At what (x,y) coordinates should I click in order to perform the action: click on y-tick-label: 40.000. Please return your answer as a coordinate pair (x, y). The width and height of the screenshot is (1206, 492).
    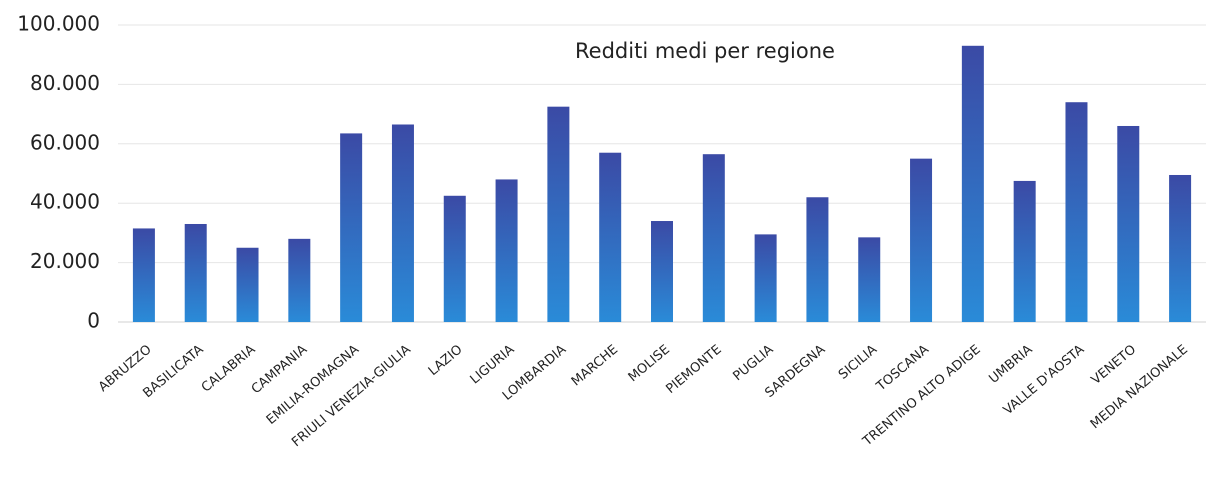
    Looking at the image, I should click on (65, 202).